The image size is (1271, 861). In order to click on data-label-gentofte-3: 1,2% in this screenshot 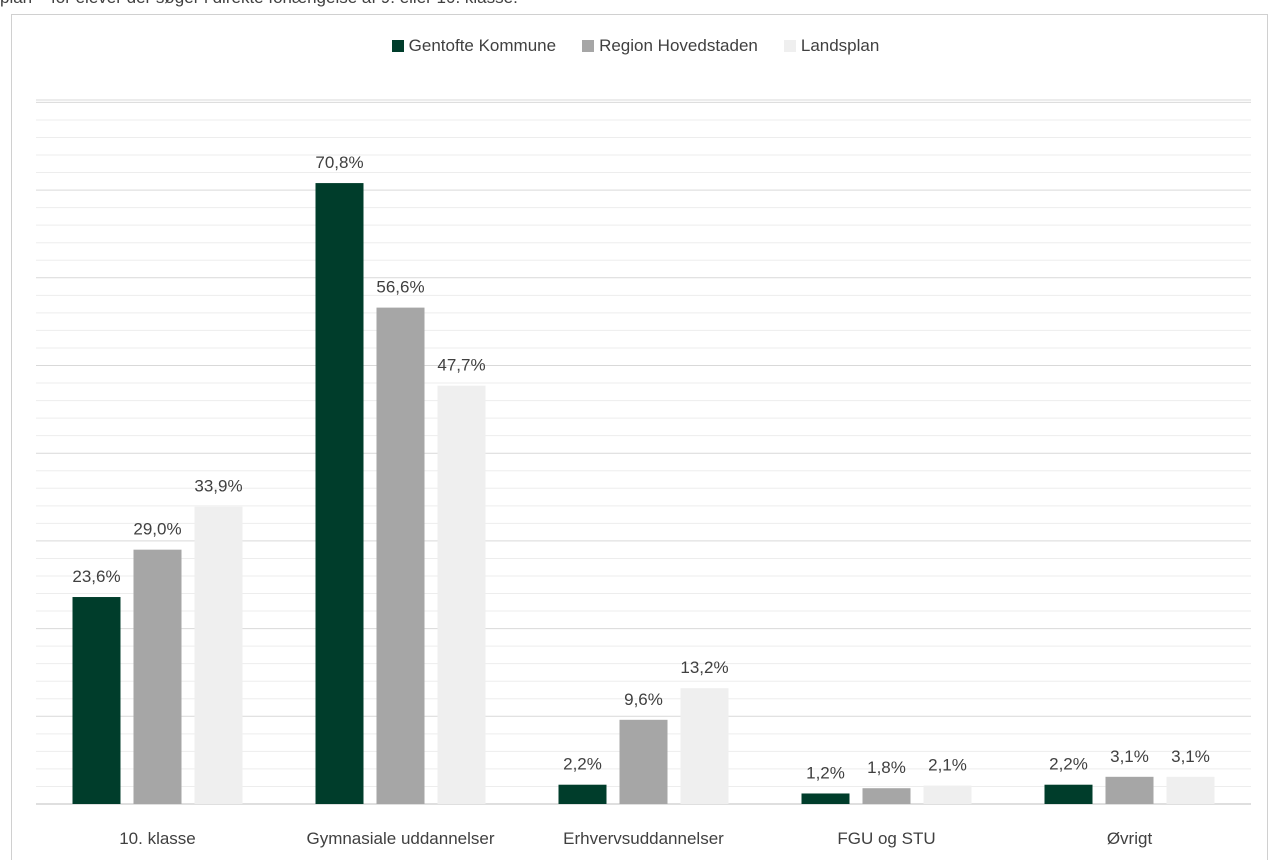, I will do `click(825, 772)`.